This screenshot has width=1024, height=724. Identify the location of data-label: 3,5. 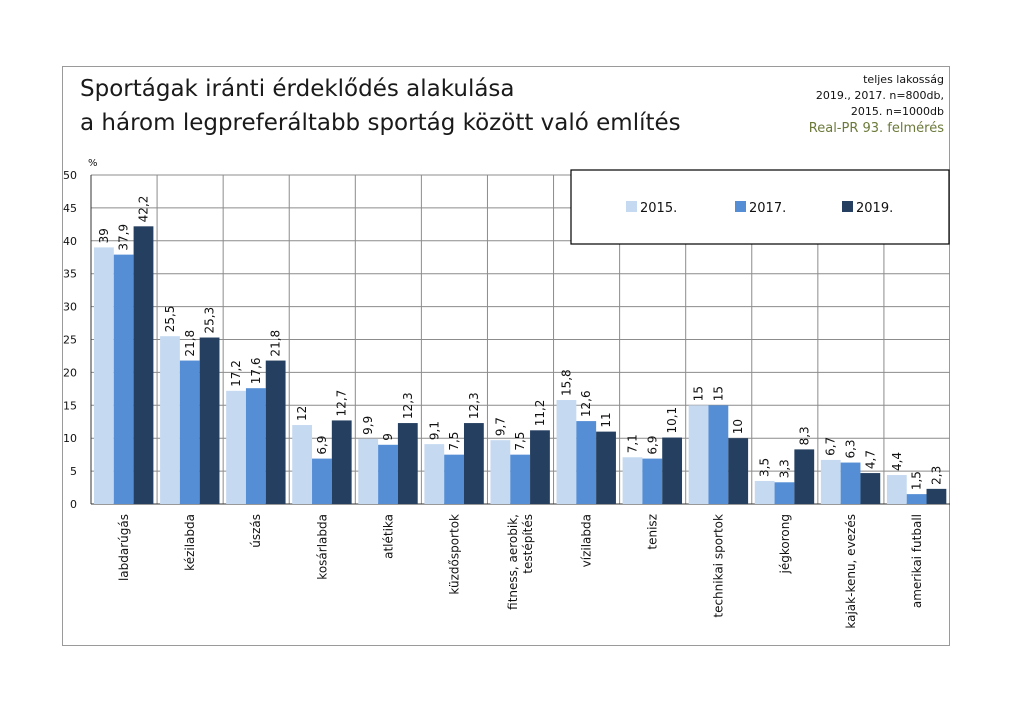
(765, 467).